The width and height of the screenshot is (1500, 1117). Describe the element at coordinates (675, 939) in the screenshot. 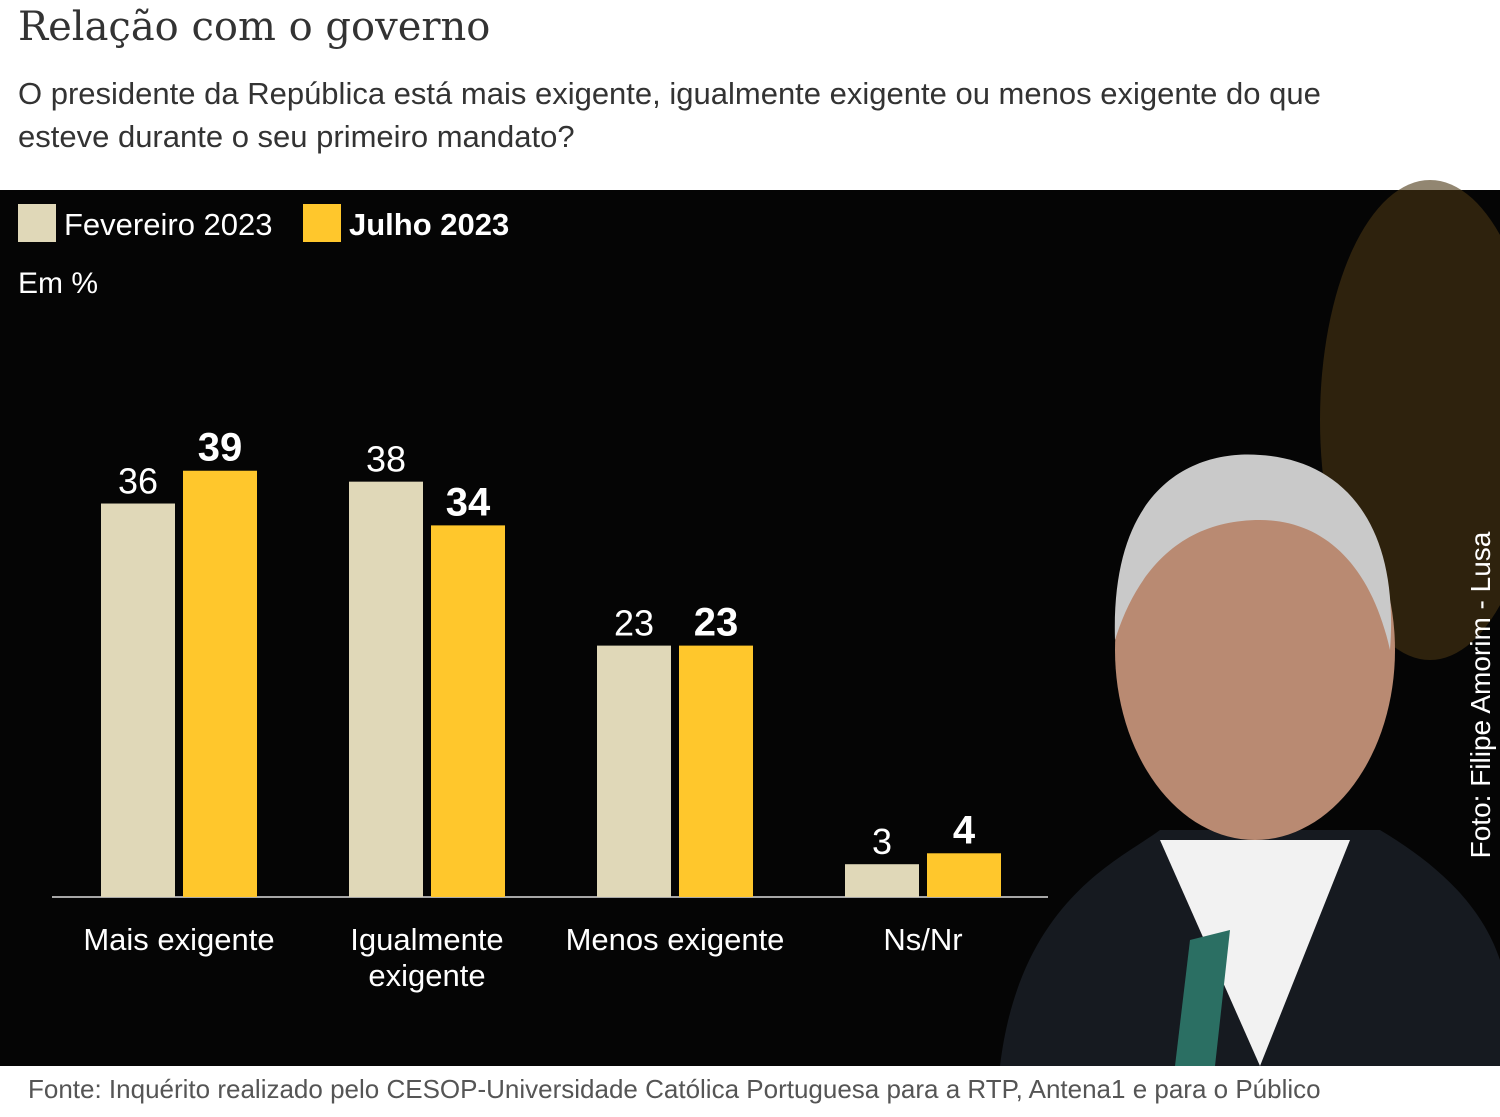

I see `x-tick-label: Menos exigente` at that location.